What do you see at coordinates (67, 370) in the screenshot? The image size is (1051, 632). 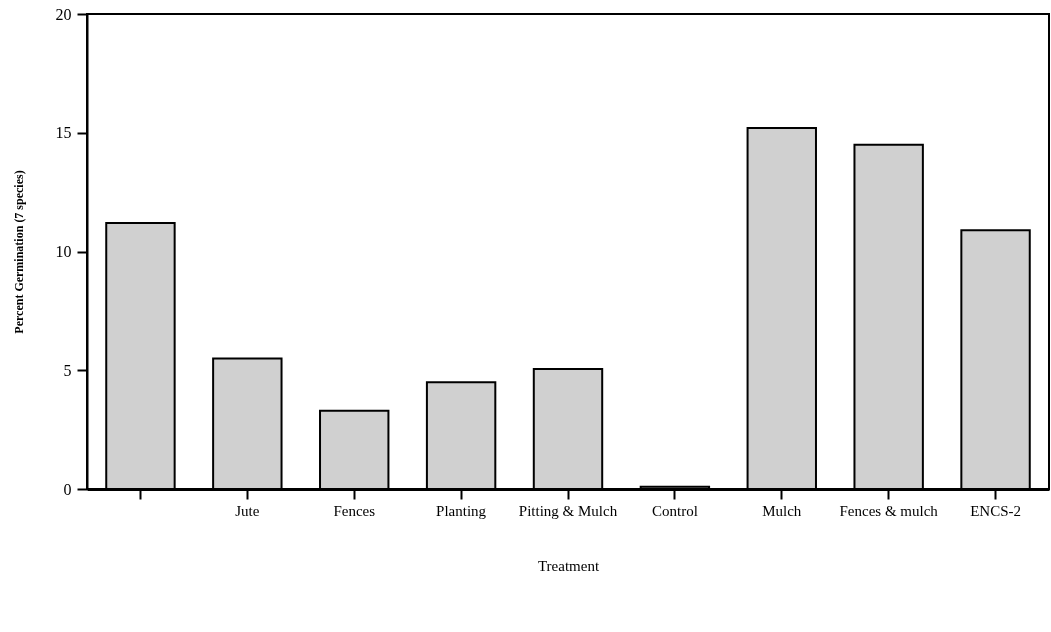 I see `y-tick-label: 5` at bounding box center [67, 370].